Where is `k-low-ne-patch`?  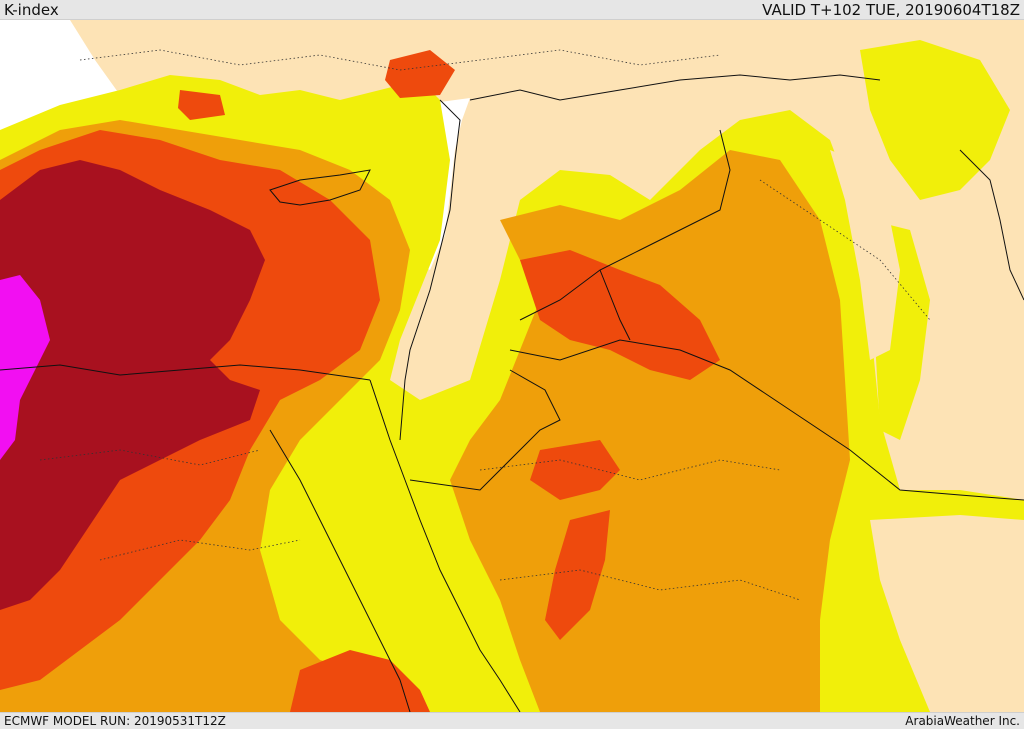
k-low-ne-patch is located at coordinates (935, 120).